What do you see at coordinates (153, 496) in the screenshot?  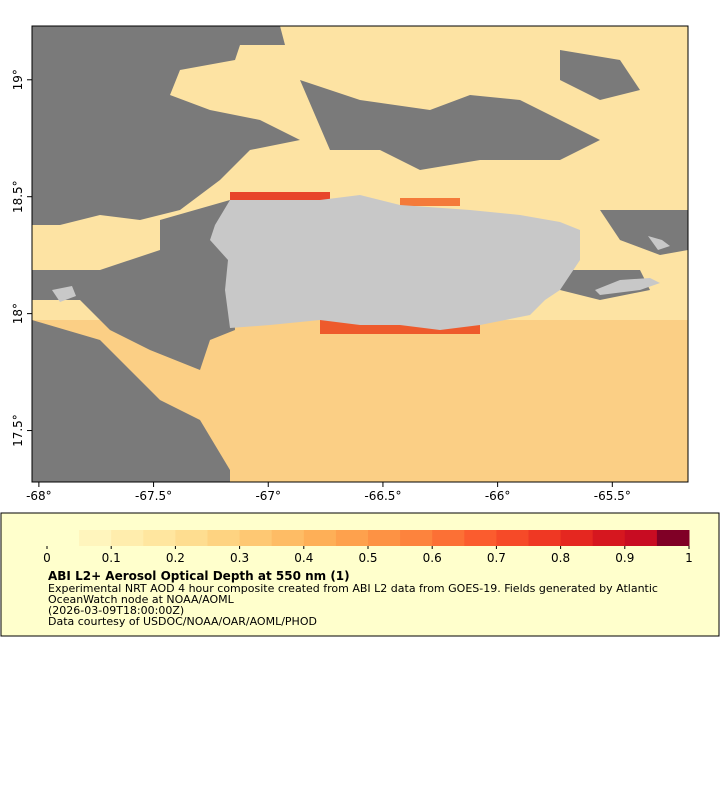 I see `x-tick-label: -67.5°` at bounding box center [153, 496].